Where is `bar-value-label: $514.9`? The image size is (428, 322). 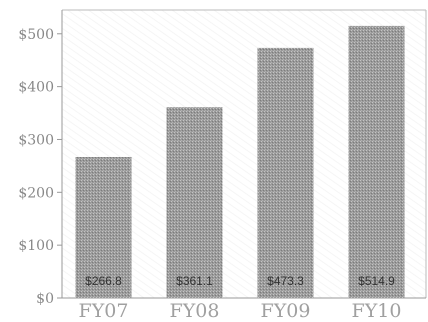
bar-value-label: $514.9 is located at coordinates (376, 281).